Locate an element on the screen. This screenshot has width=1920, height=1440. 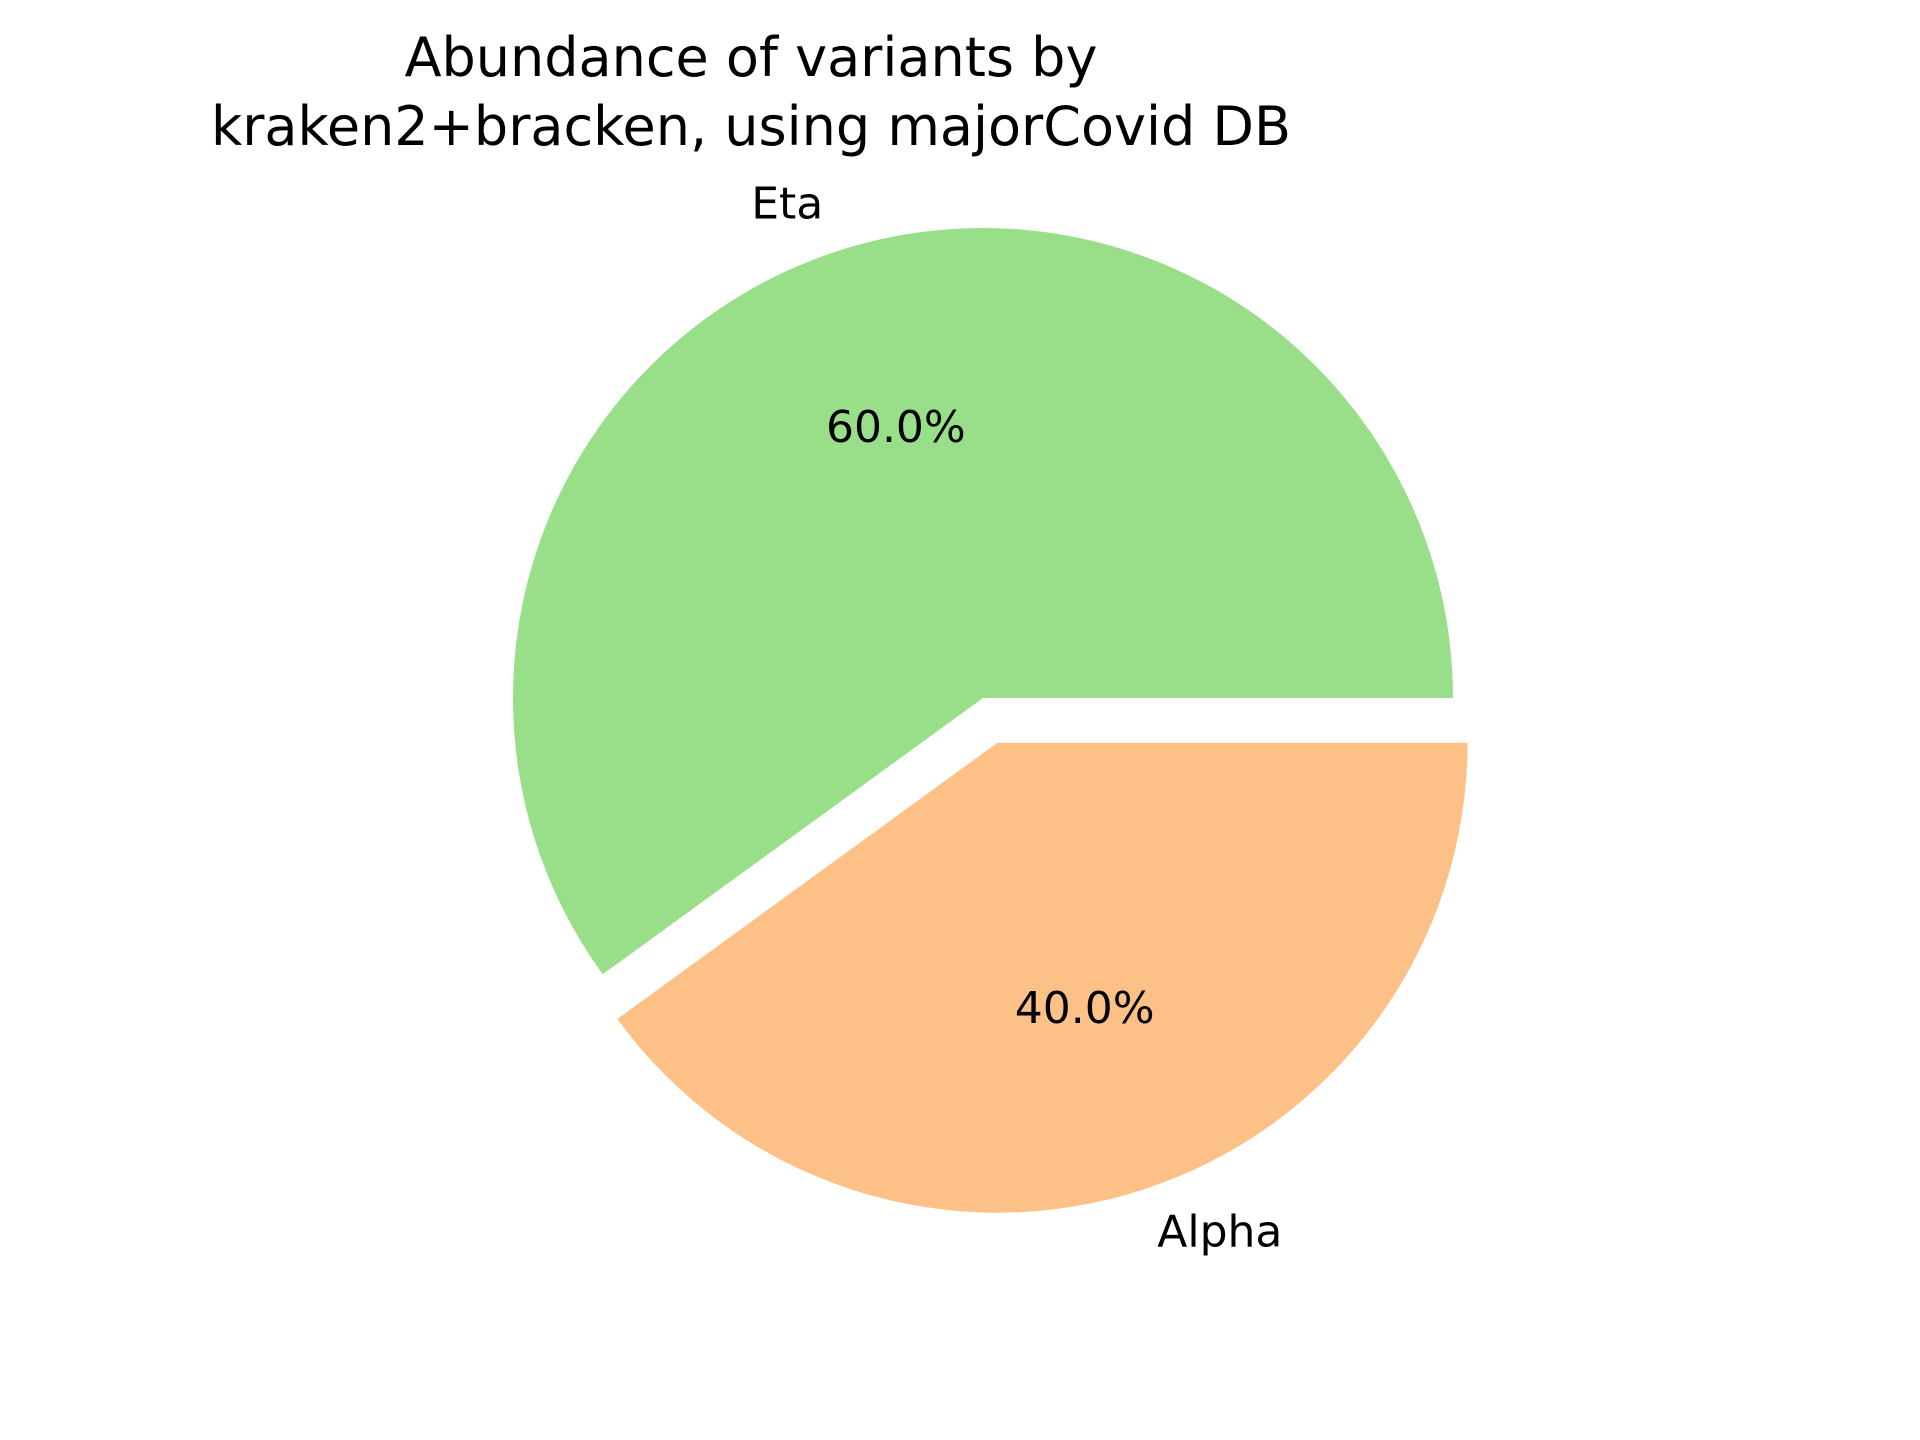
pie-label-alpha: Alpha is located at coordinates (1219, 1231).